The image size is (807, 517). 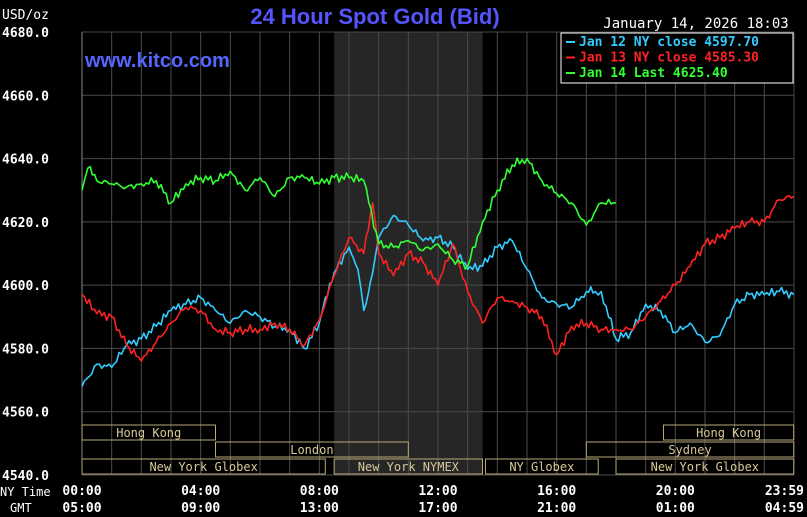 What do you see at coordinates (25, 286) in the screenshot?
I see `y-tick-label: 4600.0` at bounding box center [25, 286].